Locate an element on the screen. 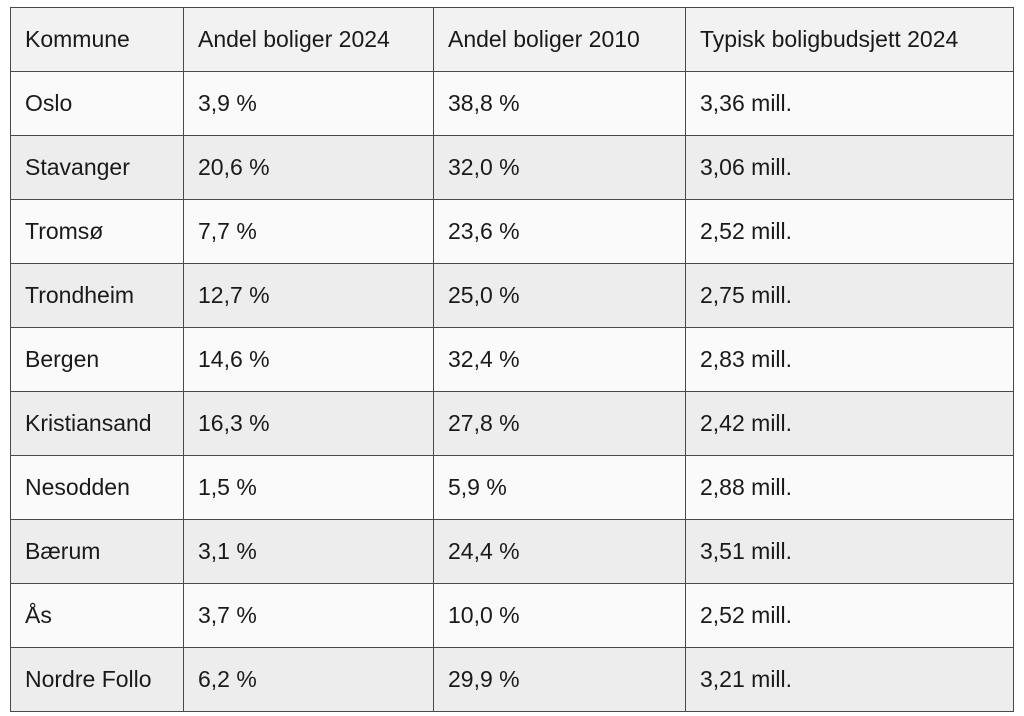 The width and height of the screenshot is (1024, 716). cell-boligbudsjett: 2,88 mill. is located at coordinates (849, 487).